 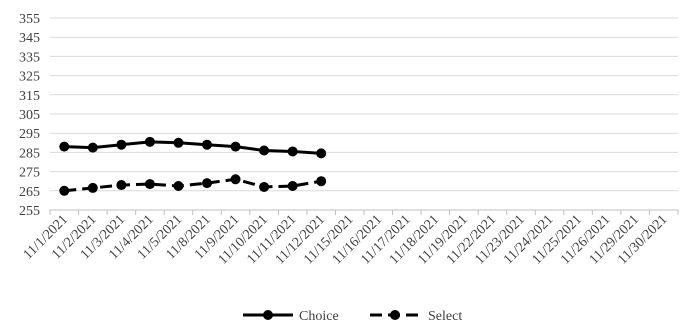 What do you see at coordinates (268, 315) in the screenshot?
I see `legend-choice-marker` at bounding box center [268, 315].